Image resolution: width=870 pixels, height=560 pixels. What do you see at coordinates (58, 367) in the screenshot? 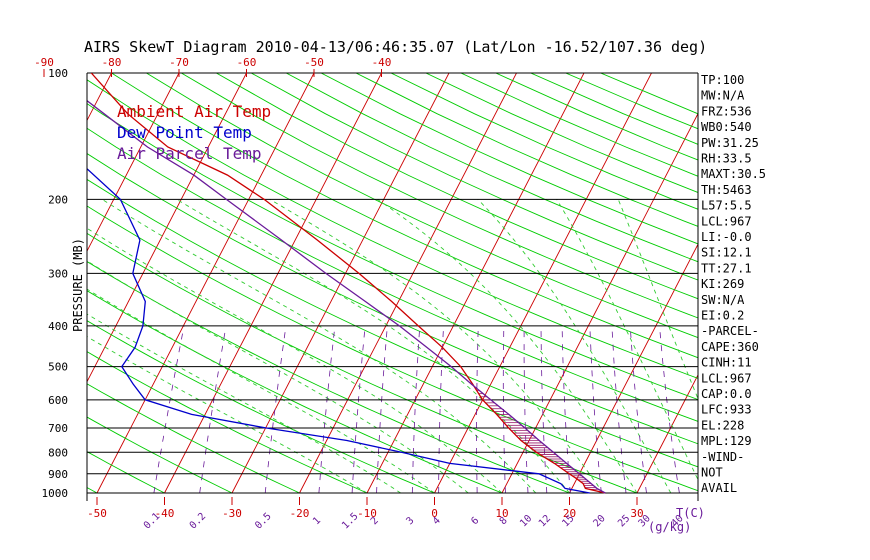
I see `pressure-tick-label: 500` at bounding box center [58, 367].